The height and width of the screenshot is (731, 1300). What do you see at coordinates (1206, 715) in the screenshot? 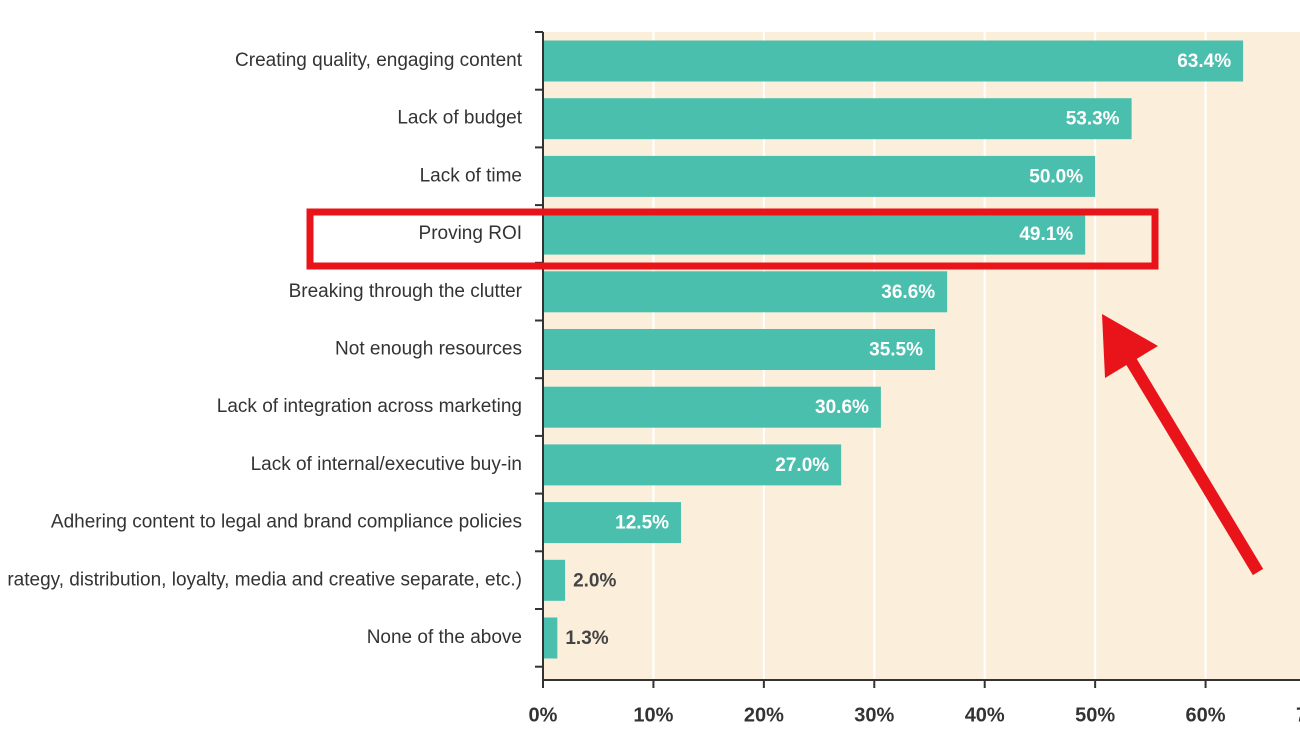
I see `x-tick-label: 60%` at bounding box center [1206, 715].